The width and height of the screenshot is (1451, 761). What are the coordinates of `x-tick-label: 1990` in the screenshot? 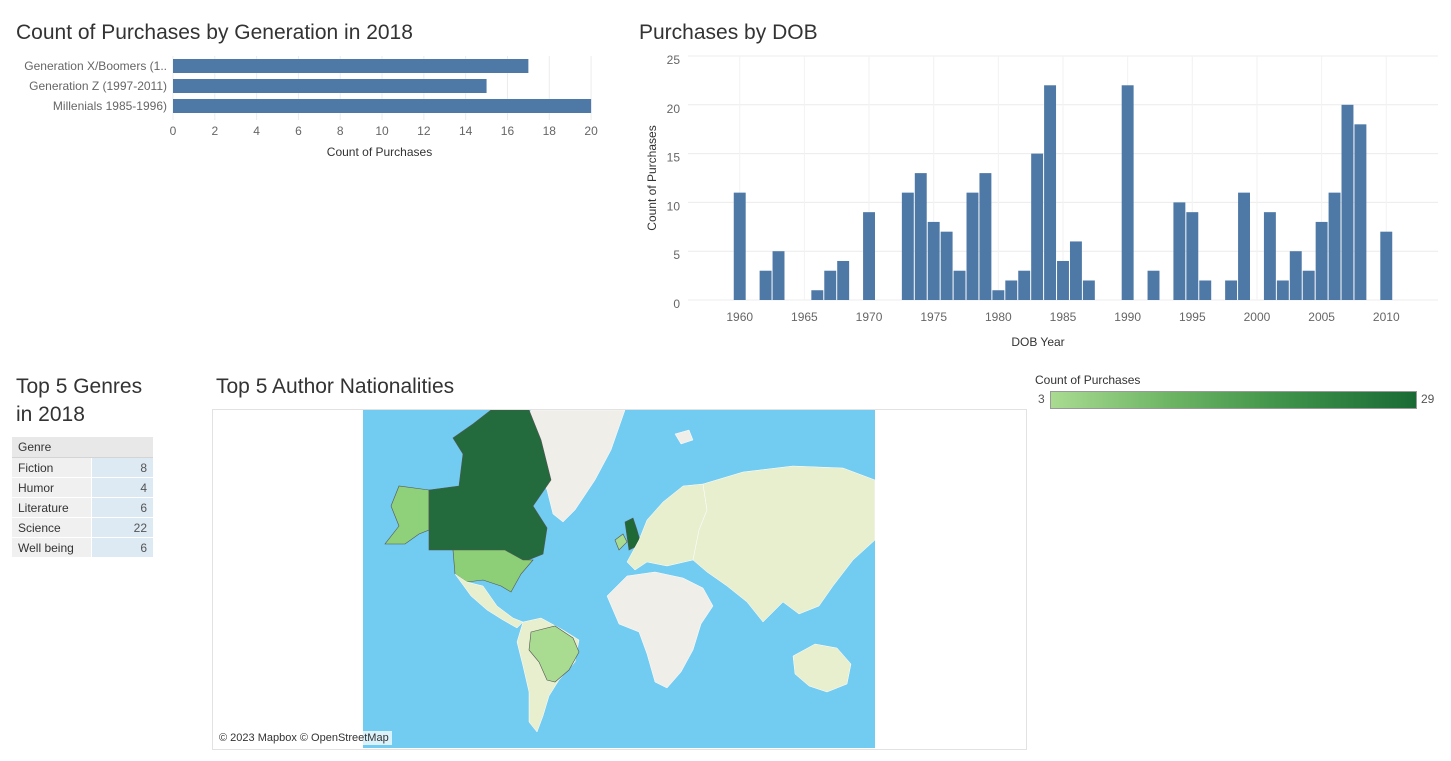 It's located at (1127, 317).